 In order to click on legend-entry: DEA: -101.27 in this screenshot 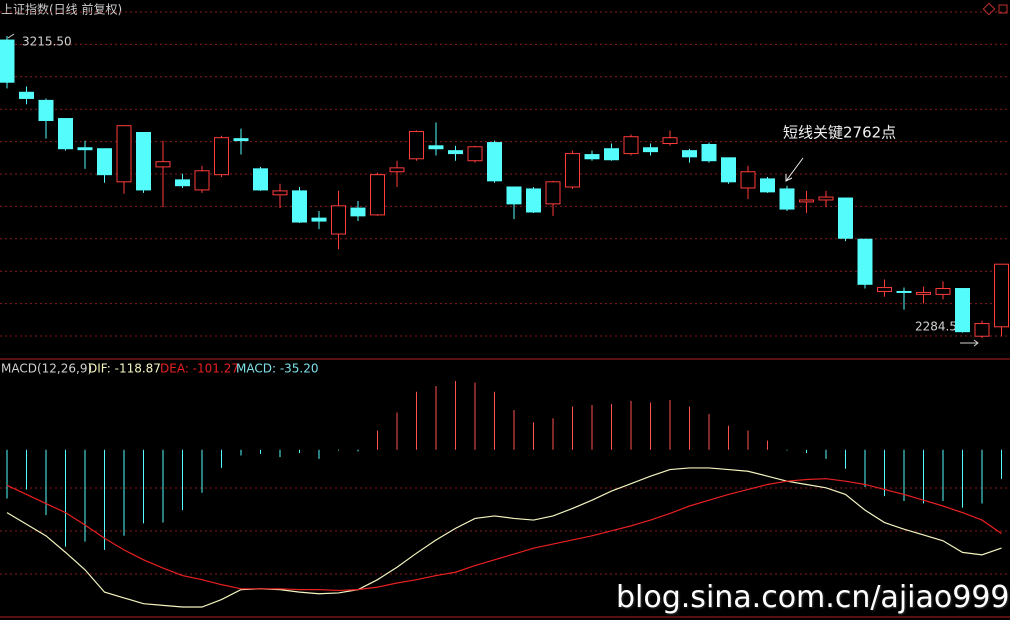, I will do `click(199, 369)`.